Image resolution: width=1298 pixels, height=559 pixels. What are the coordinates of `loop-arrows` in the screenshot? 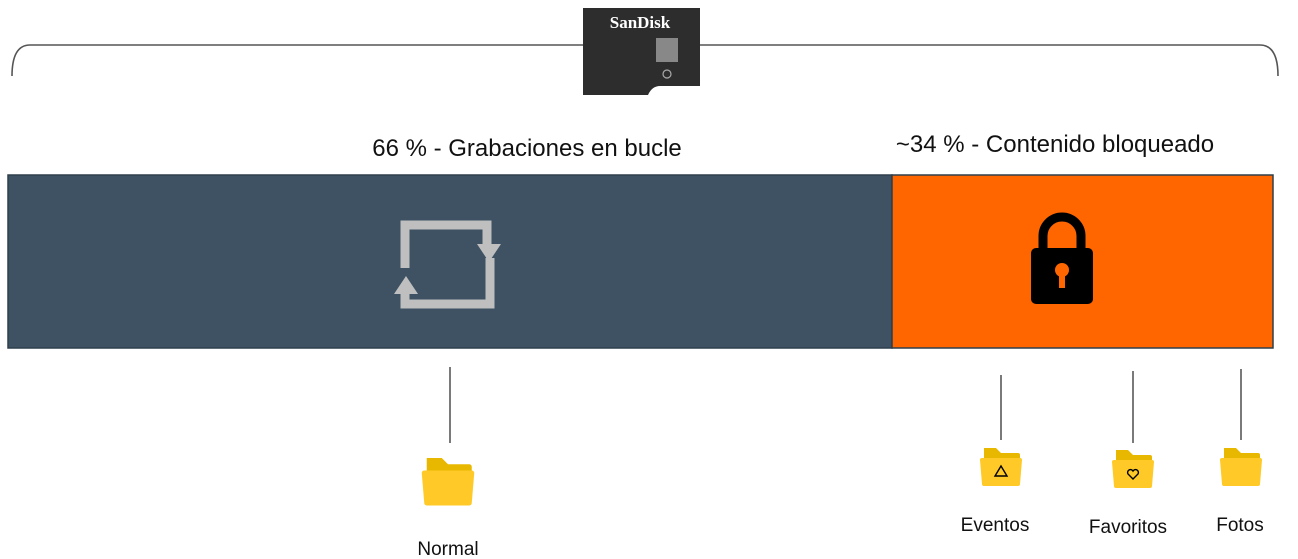 It's located at (447, 269).